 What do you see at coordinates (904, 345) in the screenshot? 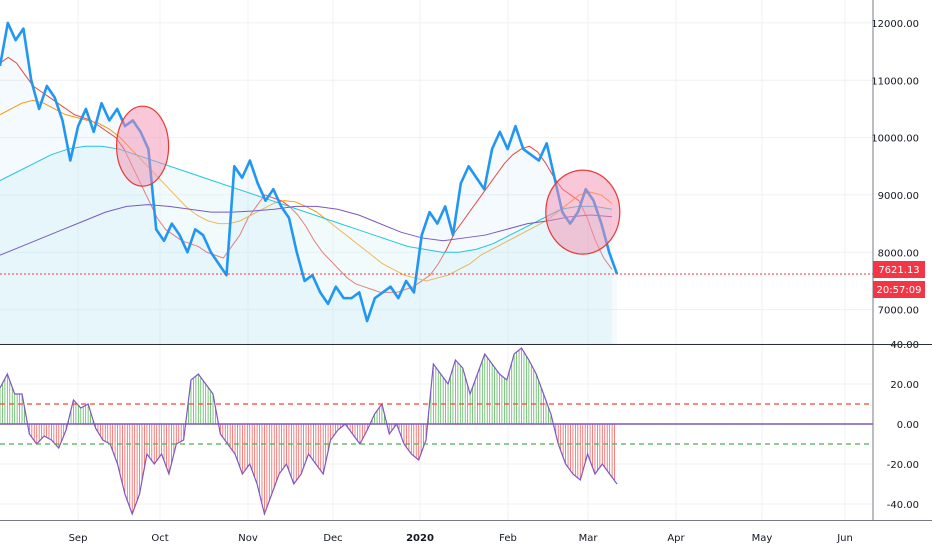
I see `osc-y-tick-label: 40.00` at bounding box center [904, 345].